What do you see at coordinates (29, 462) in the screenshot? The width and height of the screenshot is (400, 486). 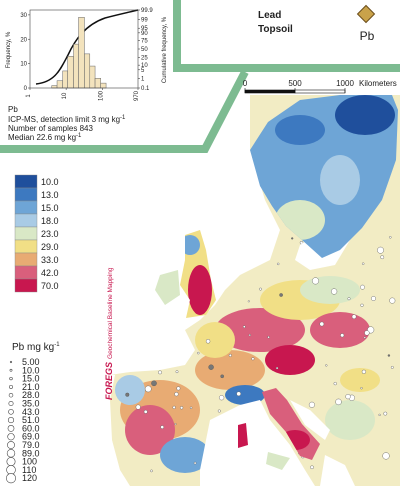 I see `size-label: 100` at bounding box center [29, 462].